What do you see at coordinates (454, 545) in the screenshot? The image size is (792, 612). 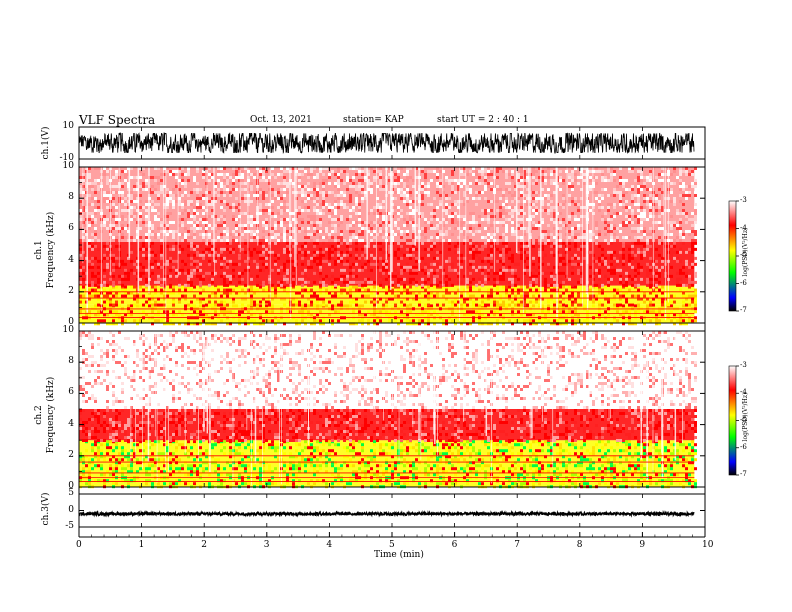 I see `x-tick-label: 6` at bounding box center [454, 545].